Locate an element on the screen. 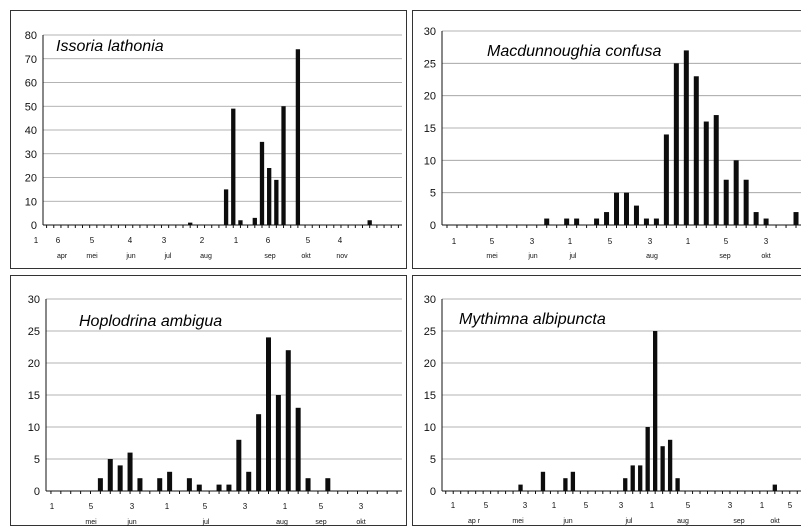 This screenshot has width=801, height=527. chart-title: Macdunnoughia confusa is located at coordinates (574, 51).